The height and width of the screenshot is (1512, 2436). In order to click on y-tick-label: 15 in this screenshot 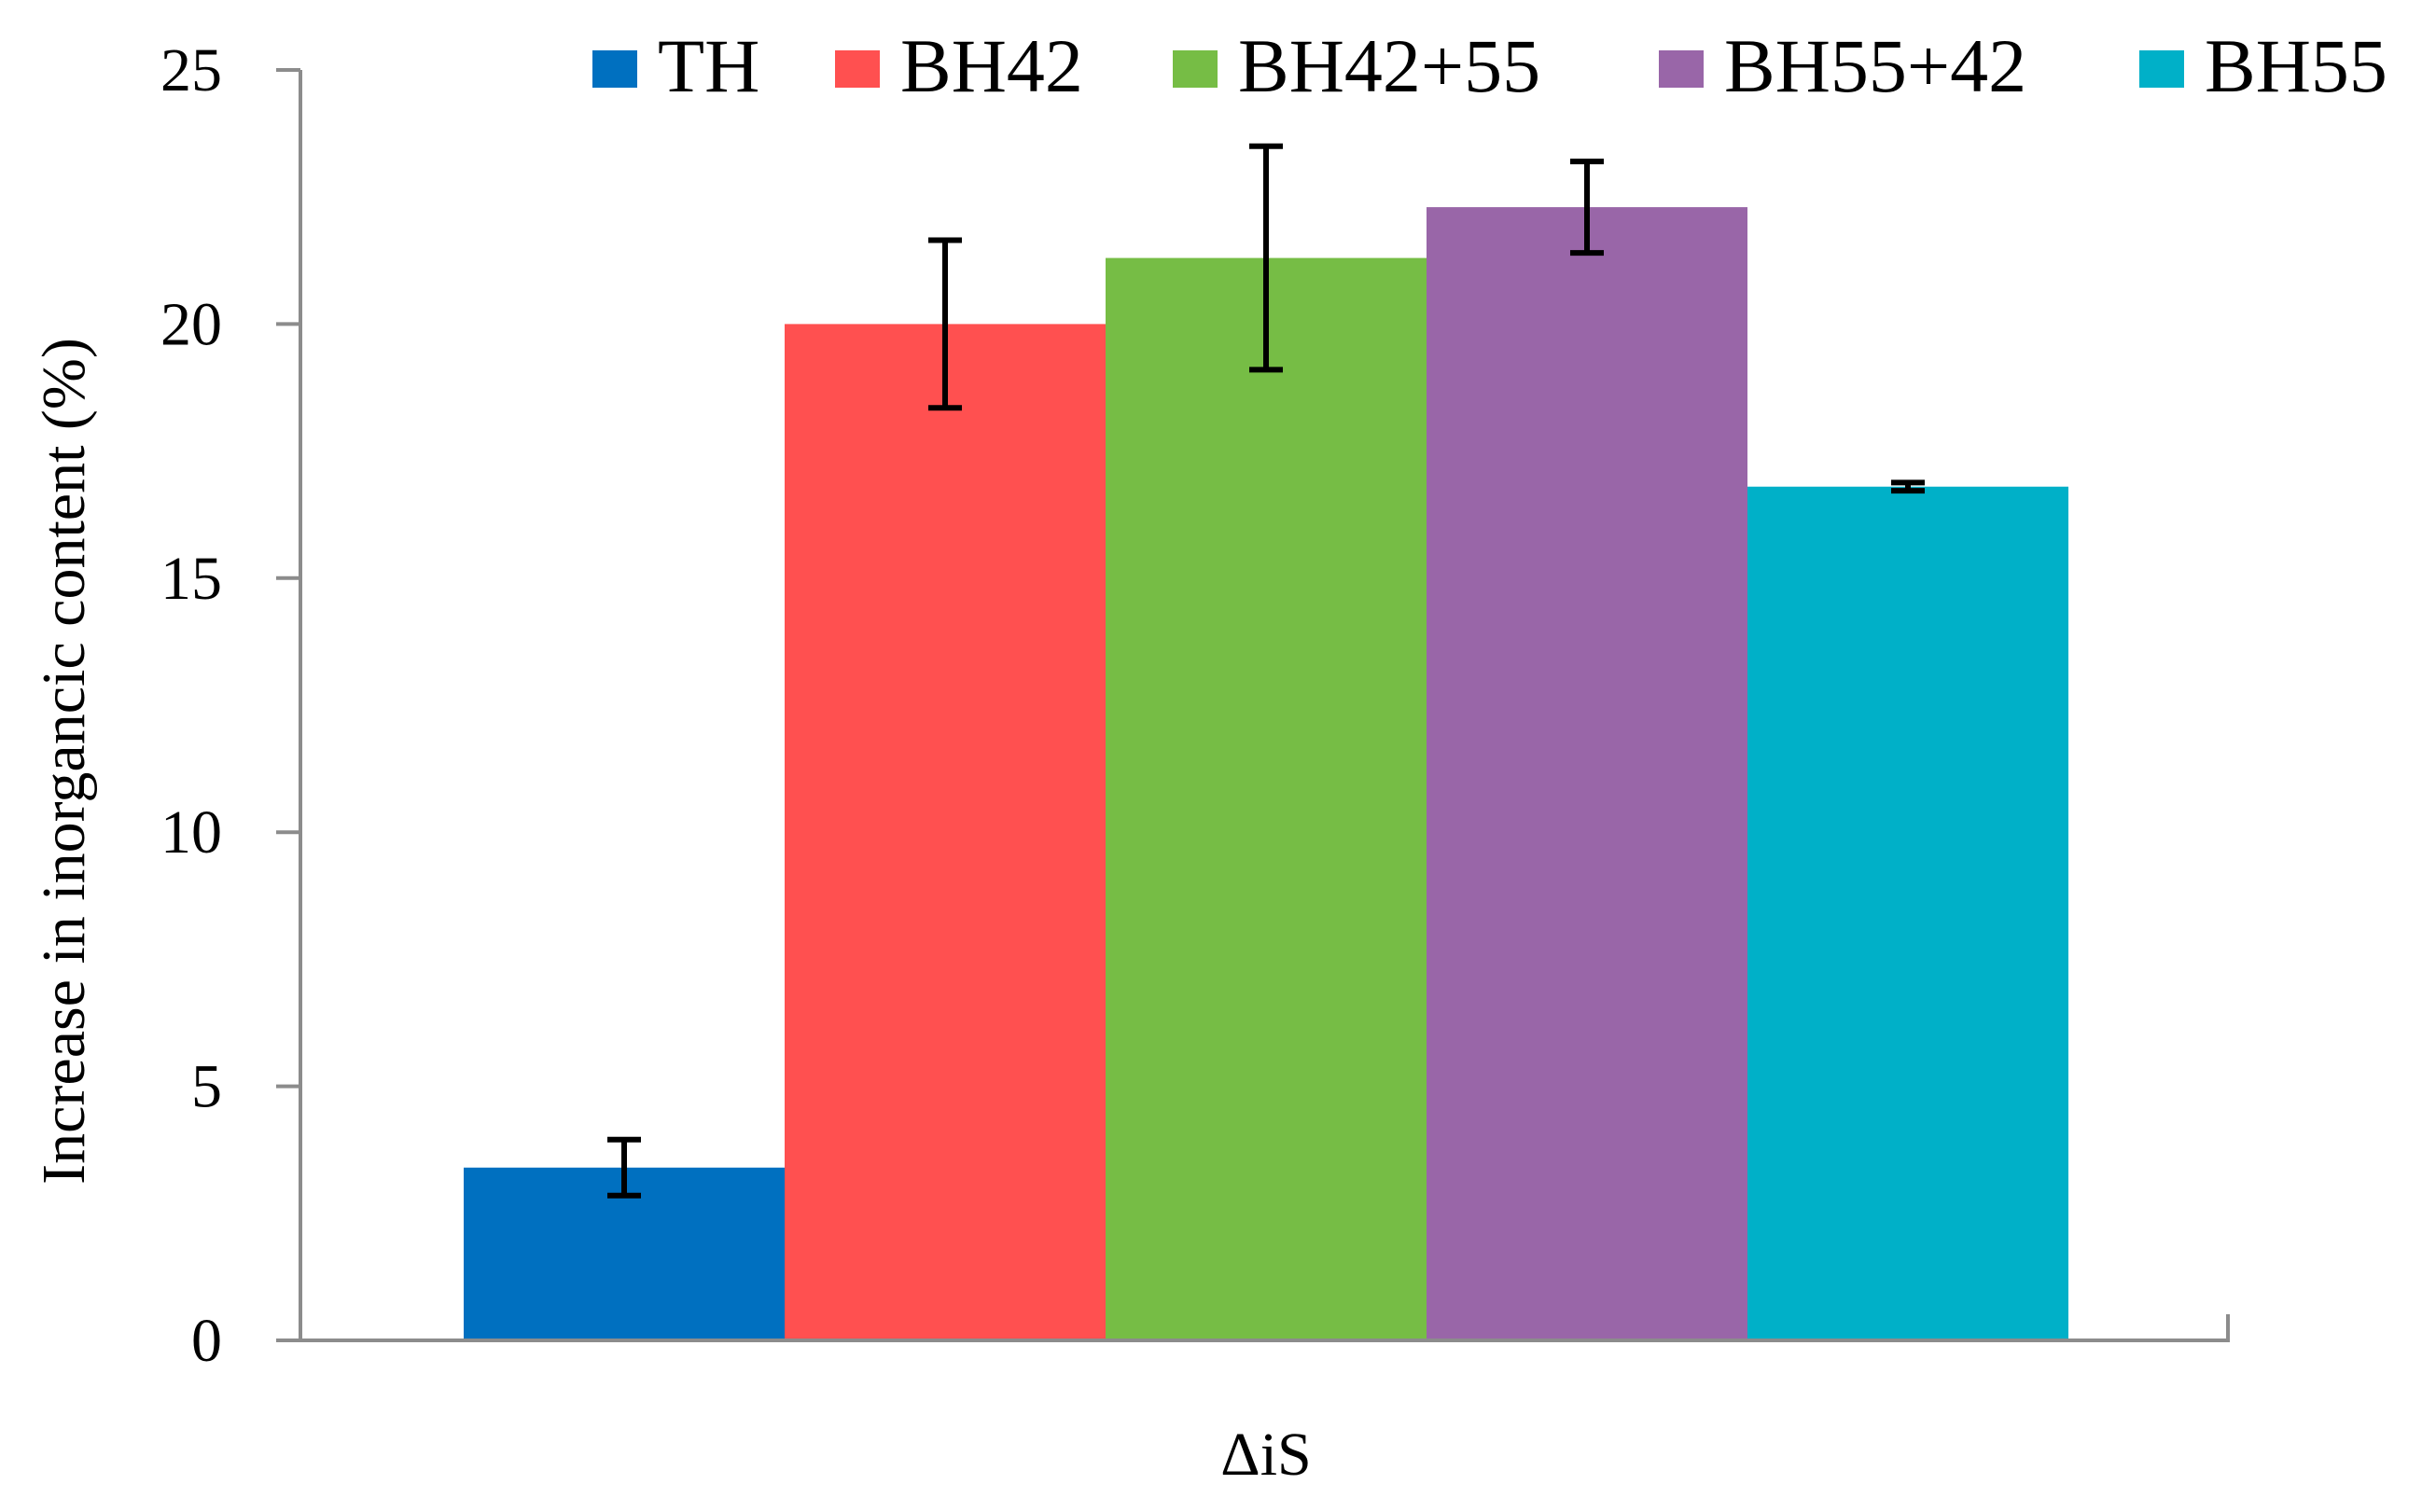, I will do `click(191, 579)`.